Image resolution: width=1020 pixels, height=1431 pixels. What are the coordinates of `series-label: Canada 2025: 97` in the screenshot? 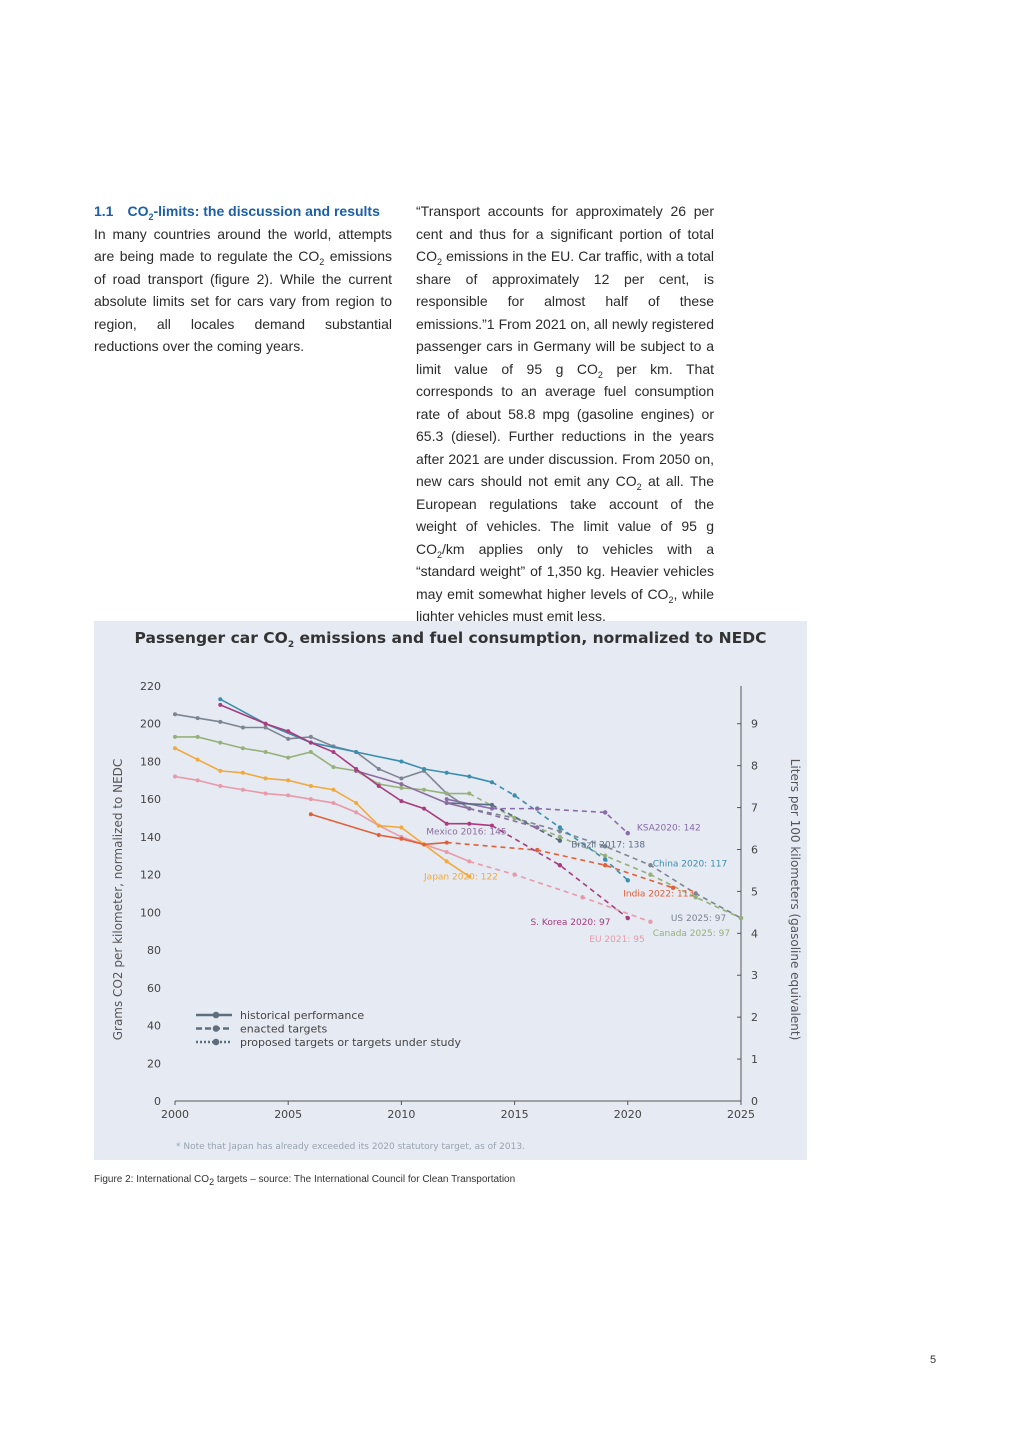 It's located at (691, 934).